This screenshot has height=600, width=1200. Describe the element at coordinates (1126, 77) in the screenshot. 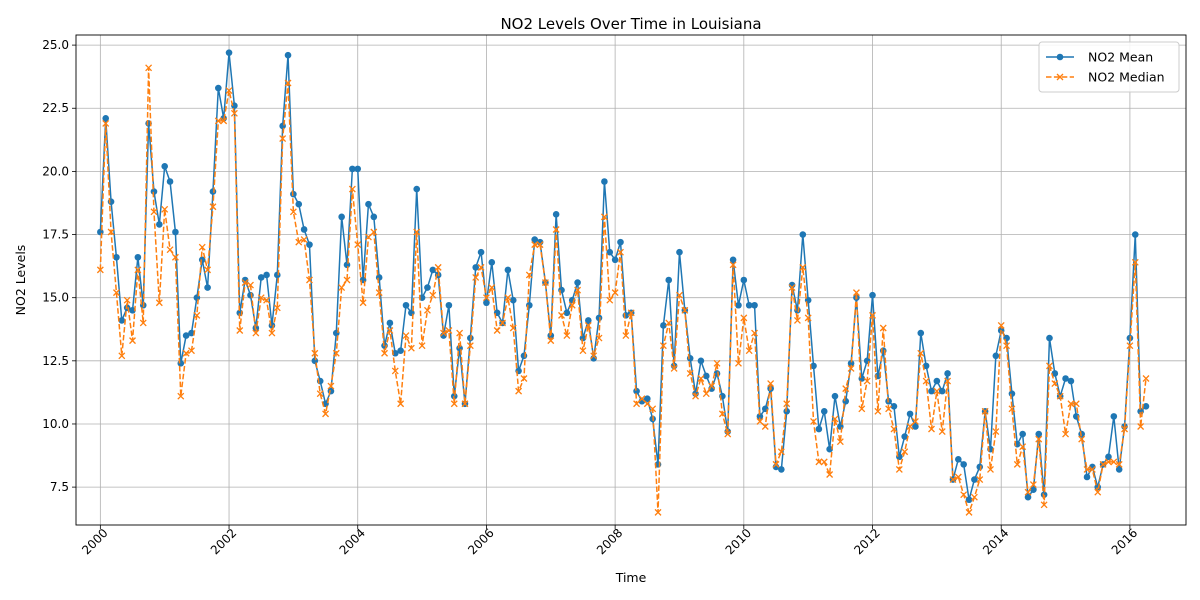

I see `legend-median-label: NO2 Median` at that location.